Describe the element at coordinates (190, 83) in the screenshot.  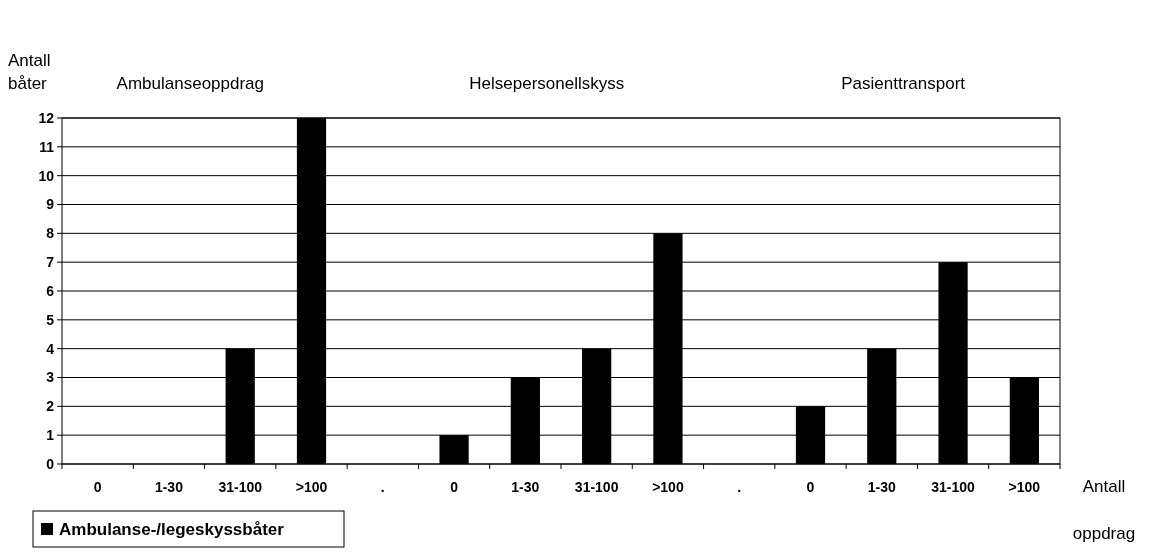
I see `text: Ambulanseoppdrag` at that location.